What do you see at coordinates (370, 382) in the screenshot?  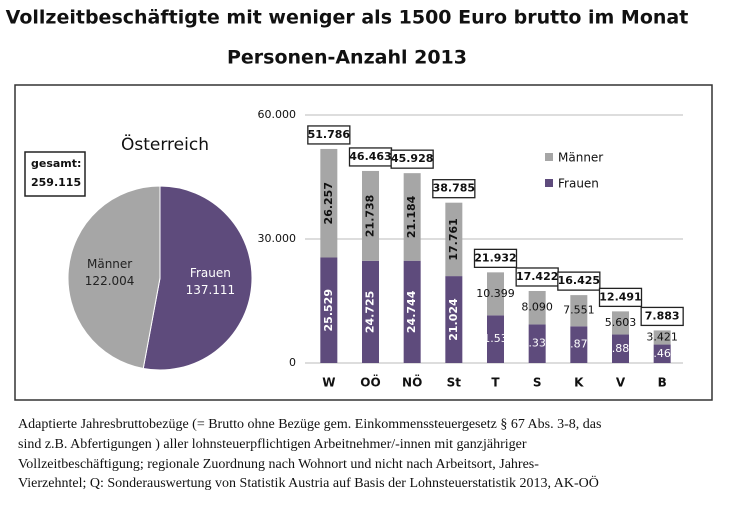 I see `x-tick-label: OÖ` at bounding box center [370, 382].